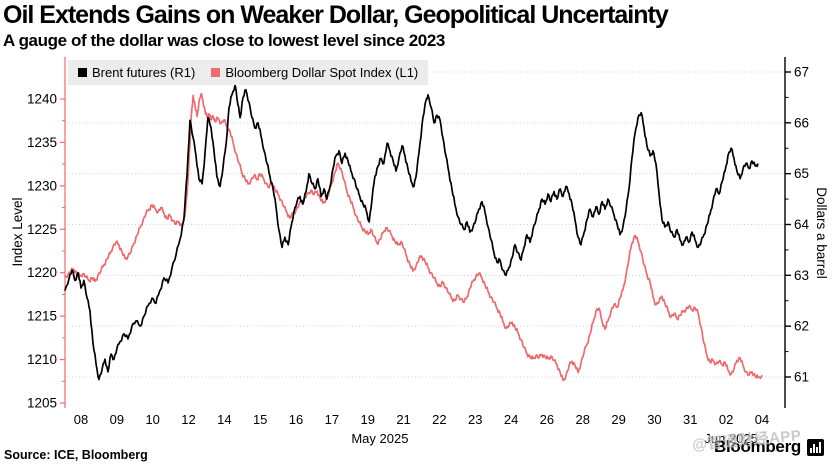  Describe the element at coordinates (731, 438) in the screenshot. I see `x-month-label: Jun 2025` at that location.